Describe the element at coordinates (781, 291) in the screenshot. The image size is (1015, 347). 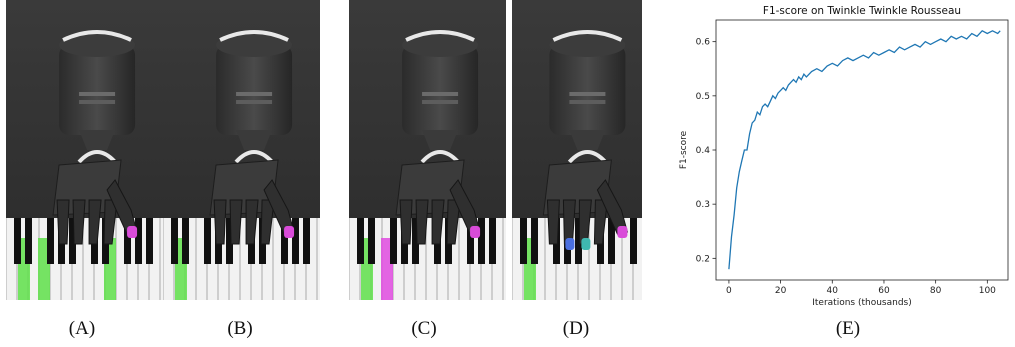
I see `x-tick-label: 20` at that location.